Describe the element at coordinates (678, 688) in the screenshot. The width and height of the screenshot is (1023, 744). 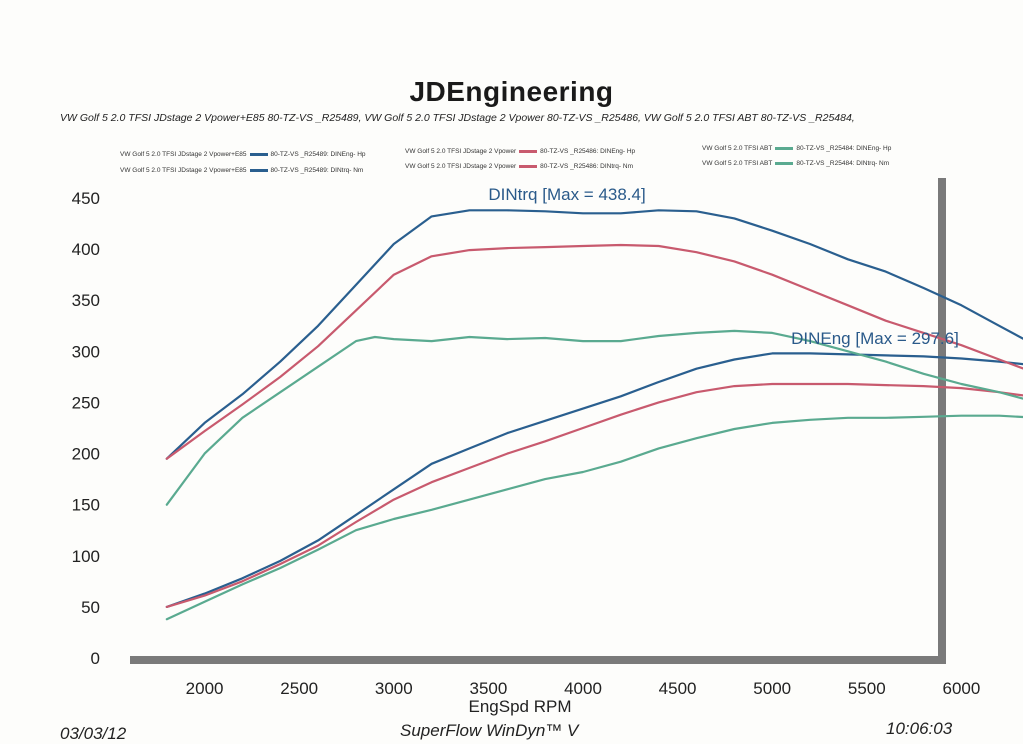
I see `x-tick-label: 4500` at that location.